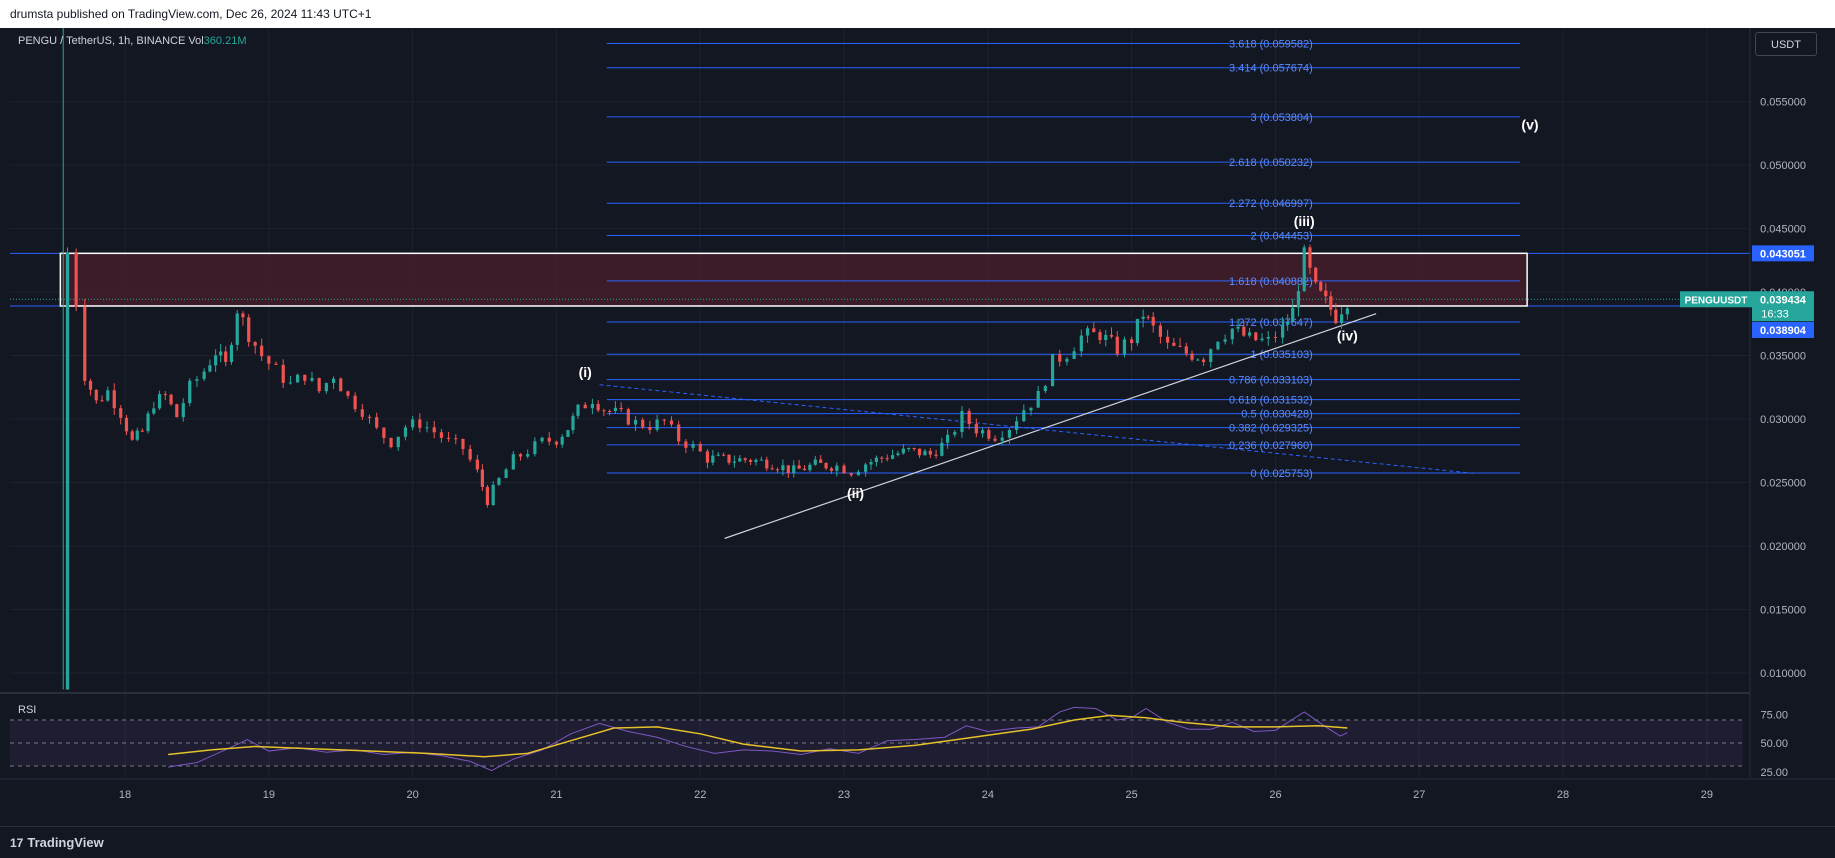 This screenshot has height=858, width=1835. I want to click on wave-label: (i), so click(585, 372).